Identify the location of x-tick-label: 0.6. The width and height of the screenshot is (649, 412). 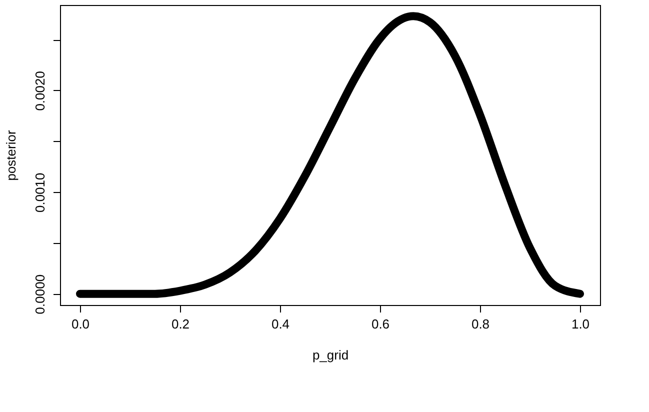
(380, 324).